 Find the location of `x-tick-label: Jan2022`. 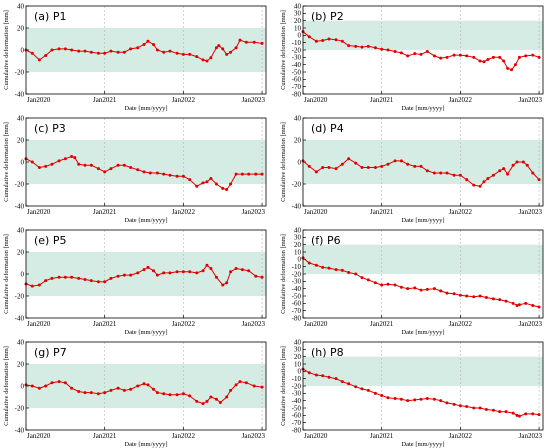

x-tick-label: Jan2022 is located at coordinates (184, 212).